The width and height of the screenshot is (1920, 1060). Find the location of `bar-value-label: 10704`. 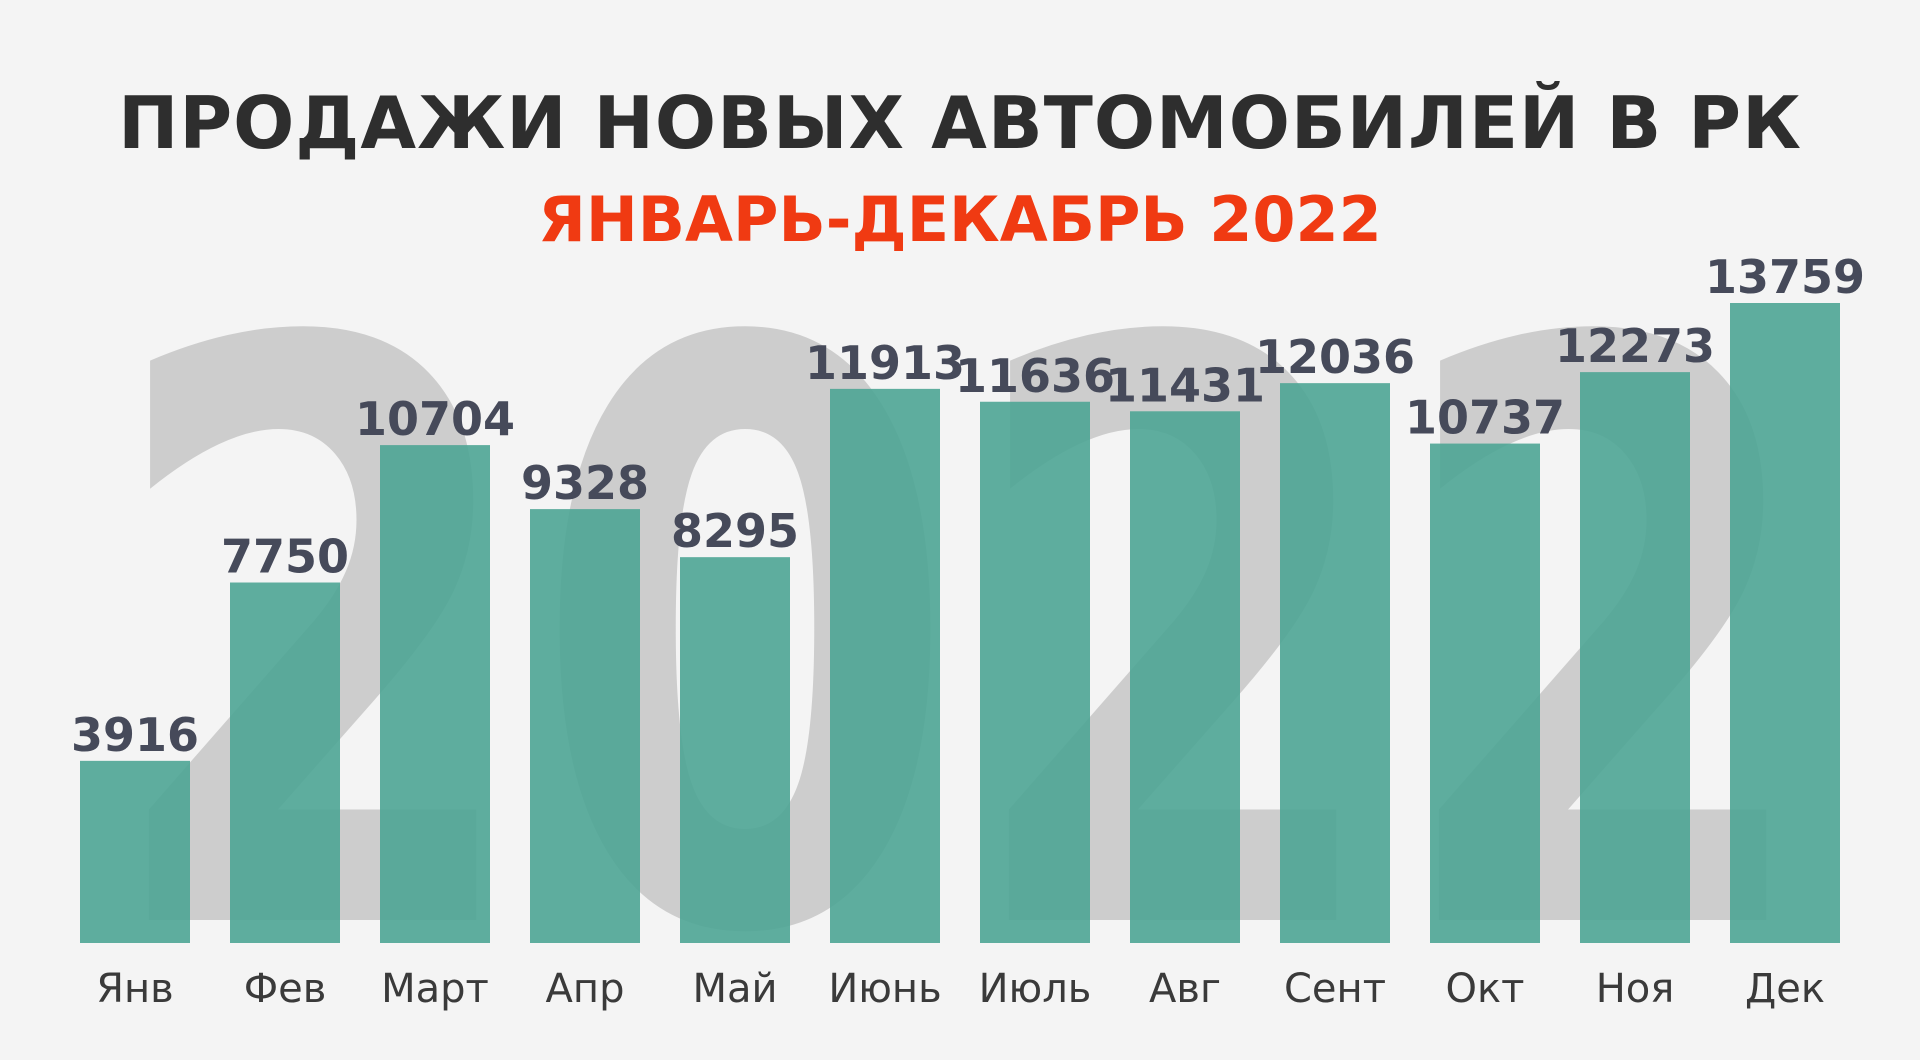

bar-value-label: 10704 is located at coordinates (435, 419).